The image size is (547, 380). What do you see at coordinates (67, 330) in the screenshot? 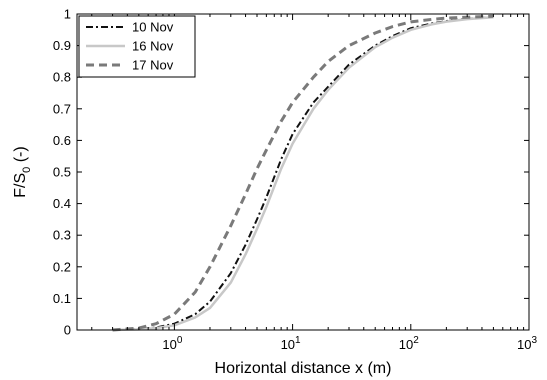
I see `y-tick-label: 0` at bounding box center [67, 330].